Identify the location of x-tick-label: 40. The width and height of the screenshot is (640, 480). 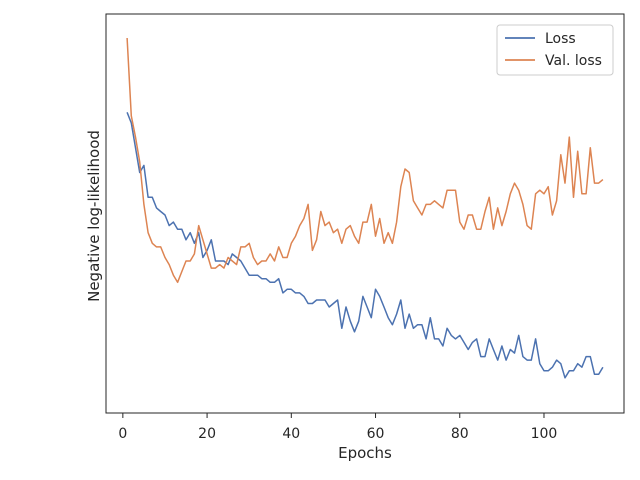
(291, 434).